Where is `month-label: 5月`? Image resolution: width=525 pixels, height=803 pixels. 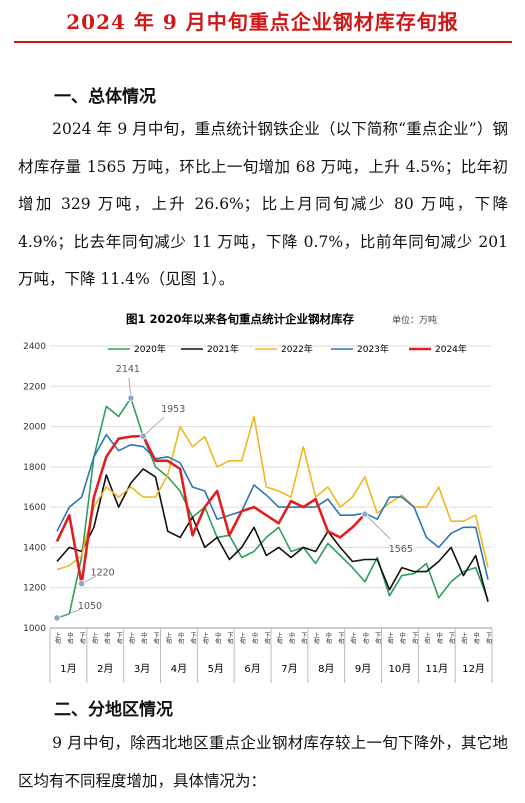 month-label: 5月 is located at coordinates (216, 669).